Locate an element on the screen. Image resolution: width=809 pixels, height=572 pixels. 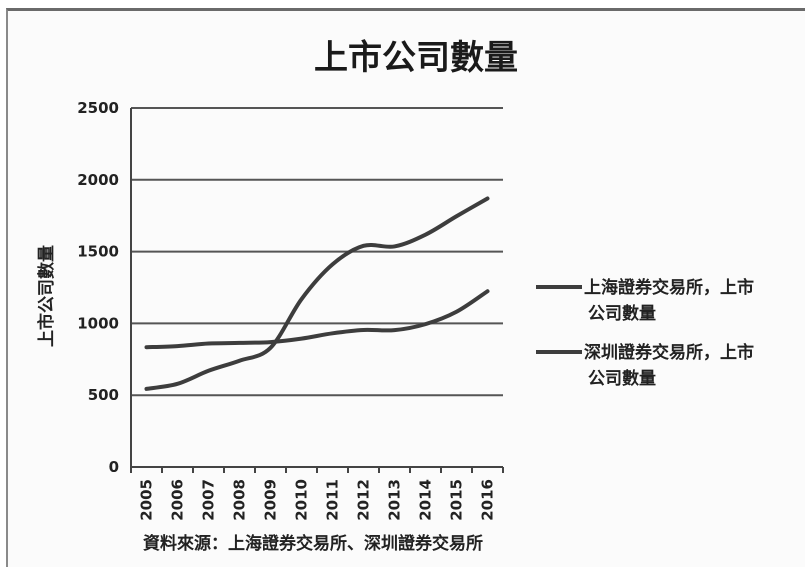
x-tick-label: 2006 is located at coordinates (178, 500).